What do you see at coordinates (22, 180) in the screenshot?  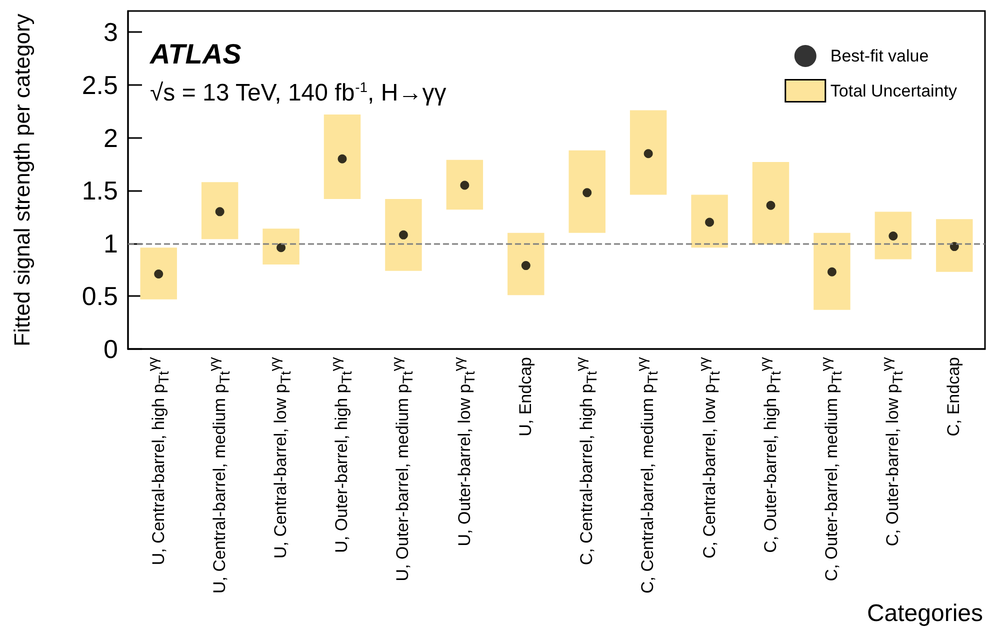 I see `y-axis-title: Fitted signal strength per category` at bounding box center [22, 180].